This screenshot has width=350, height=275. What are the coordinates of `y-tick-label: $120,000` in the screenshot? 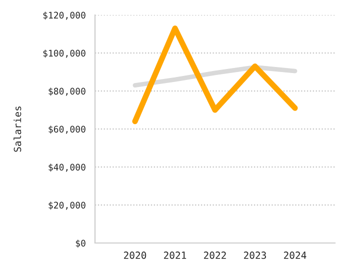 It's located at (64, 16).